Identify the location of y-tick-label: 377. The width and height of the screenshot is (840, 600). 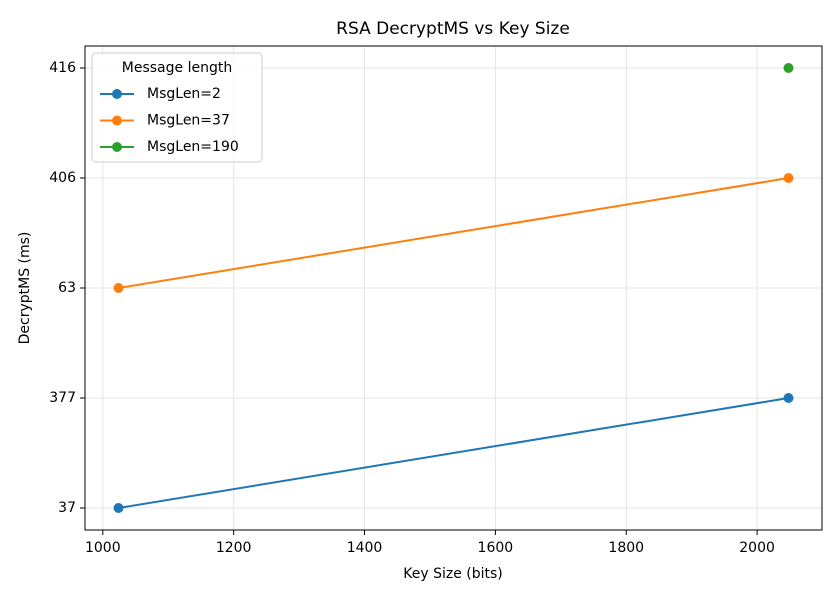
(62, 398).